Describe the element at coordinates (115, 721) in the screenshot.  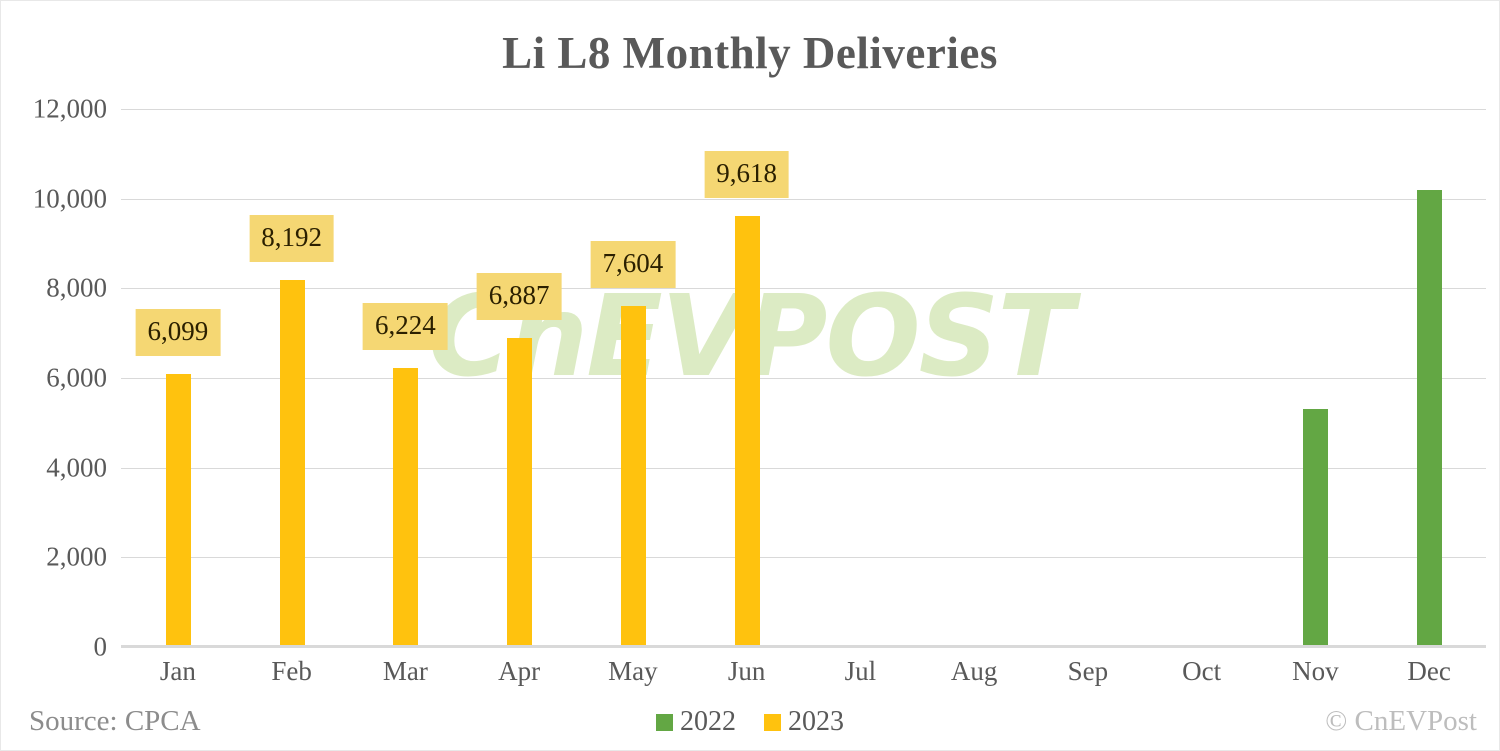
I see `source-note: Source: CPCA` at that location.